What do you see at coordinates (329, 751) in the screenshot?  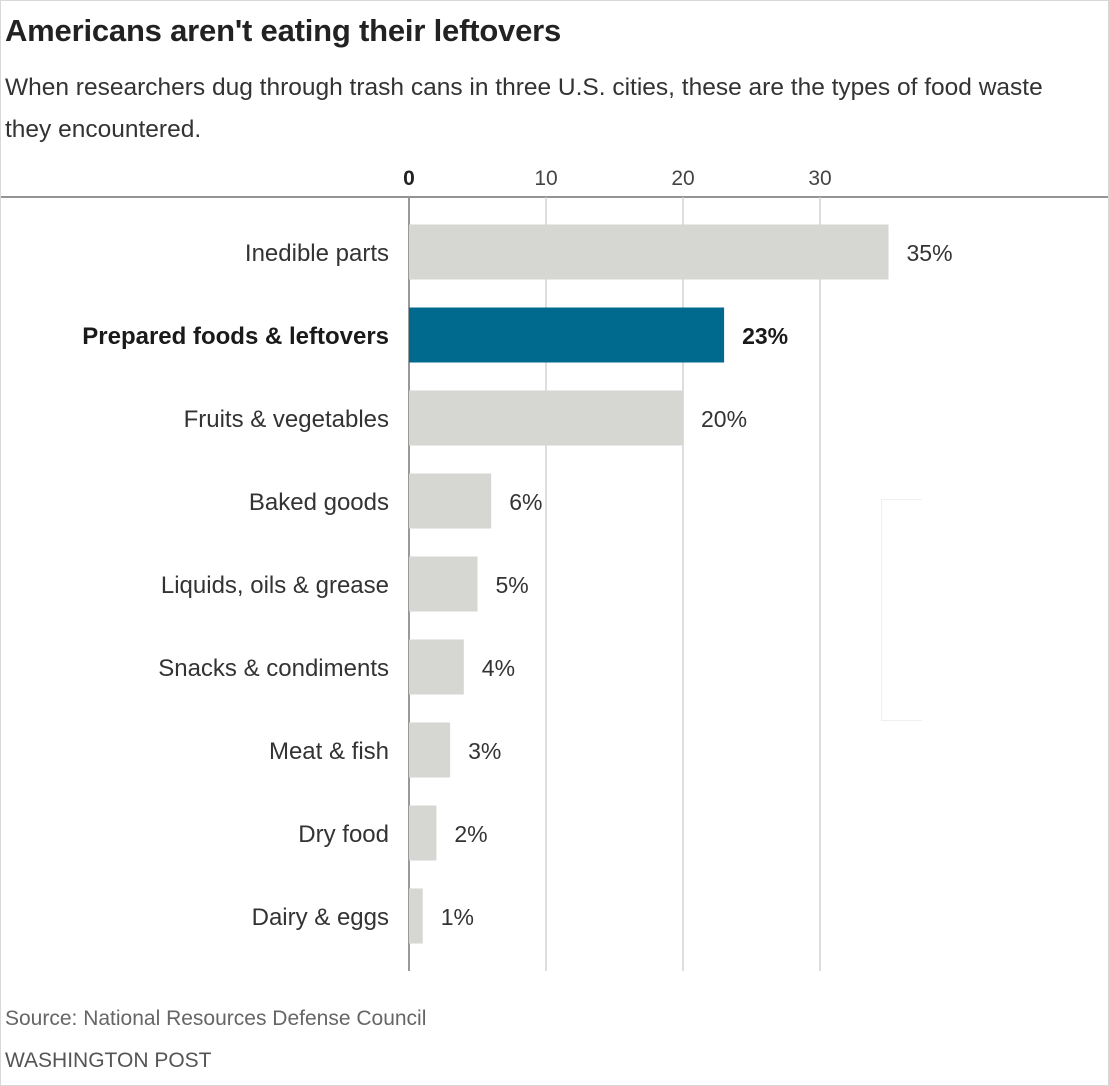 I see `category-label: Meat & fish` at bounding box center [329, 751].